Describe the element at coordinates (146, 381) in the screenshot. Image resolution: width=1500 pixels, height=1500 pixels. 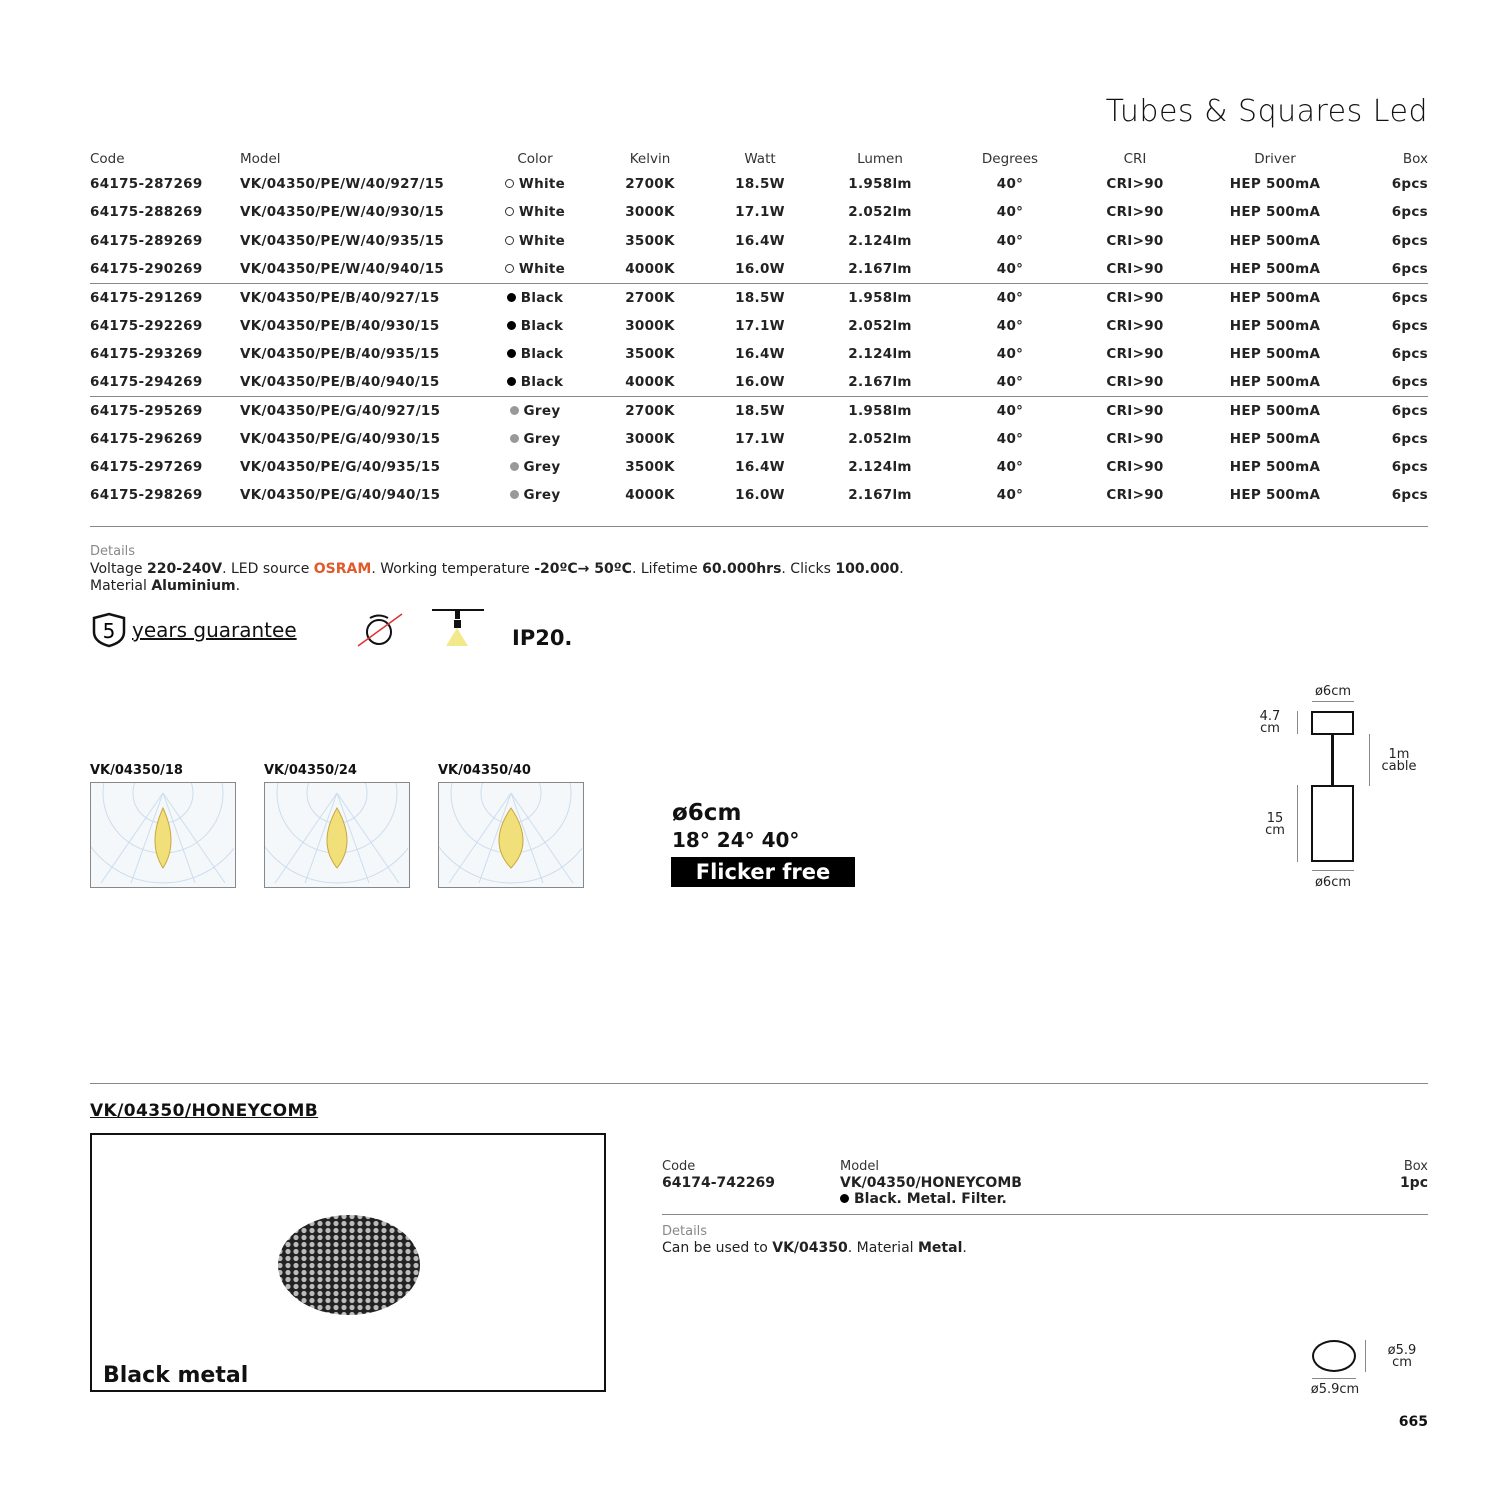
I see `cell-code: 64175-294269` at that location.